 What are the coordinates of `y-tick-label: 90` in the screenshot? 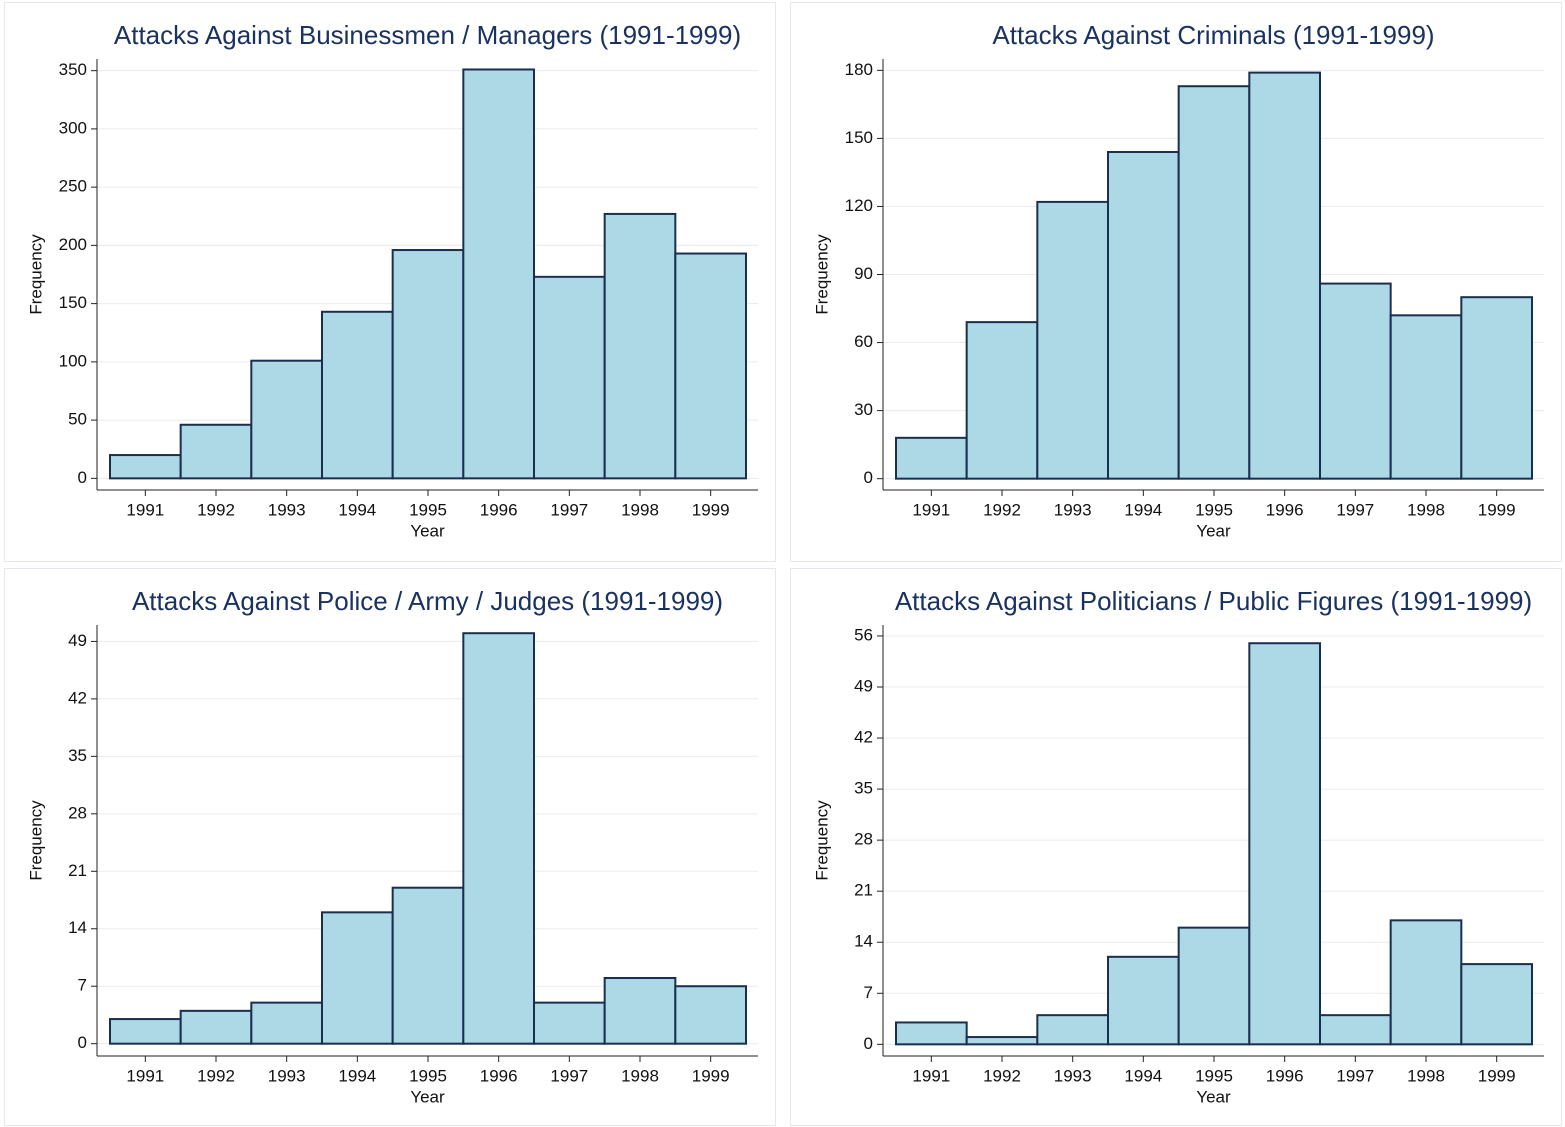 It's located at (863, 273).